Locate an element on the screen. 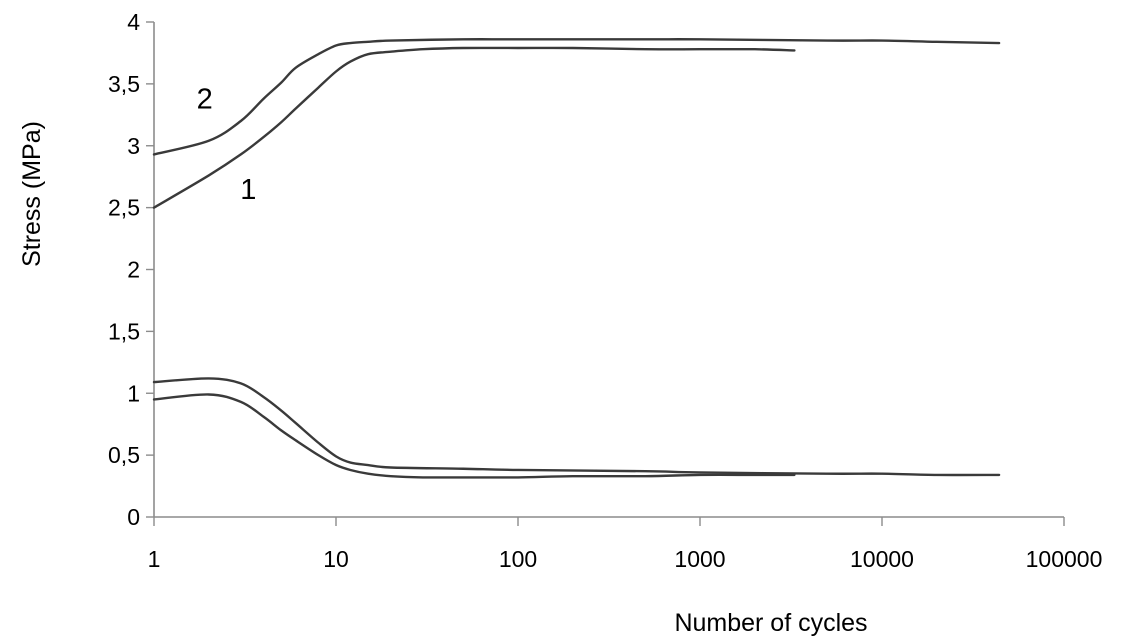 The image size is (1123, 641). x-tick-label: 10000 is located at coordinates (882, 559).